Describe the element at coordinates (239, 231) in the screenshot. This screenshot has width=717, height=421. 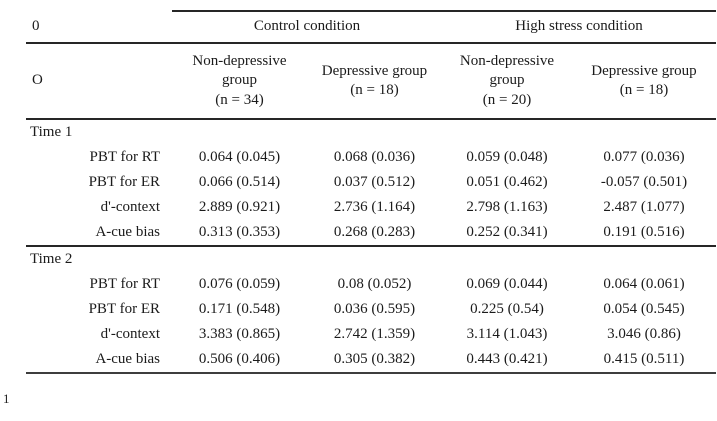
I see `data-cell: 0.313 (0.353)` at that location.